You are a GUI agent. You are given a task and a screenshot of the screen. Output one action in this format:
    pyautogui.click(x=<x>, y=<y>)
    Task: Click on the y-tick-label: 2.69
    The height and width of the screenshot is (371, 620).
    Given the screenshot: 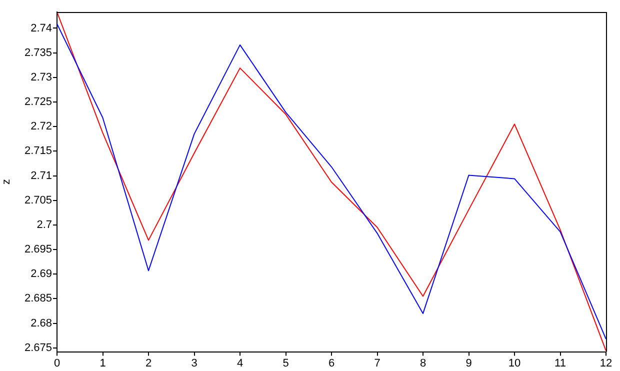 What is the action you would take?
    pyautogui.click(x=41, y=274)
    